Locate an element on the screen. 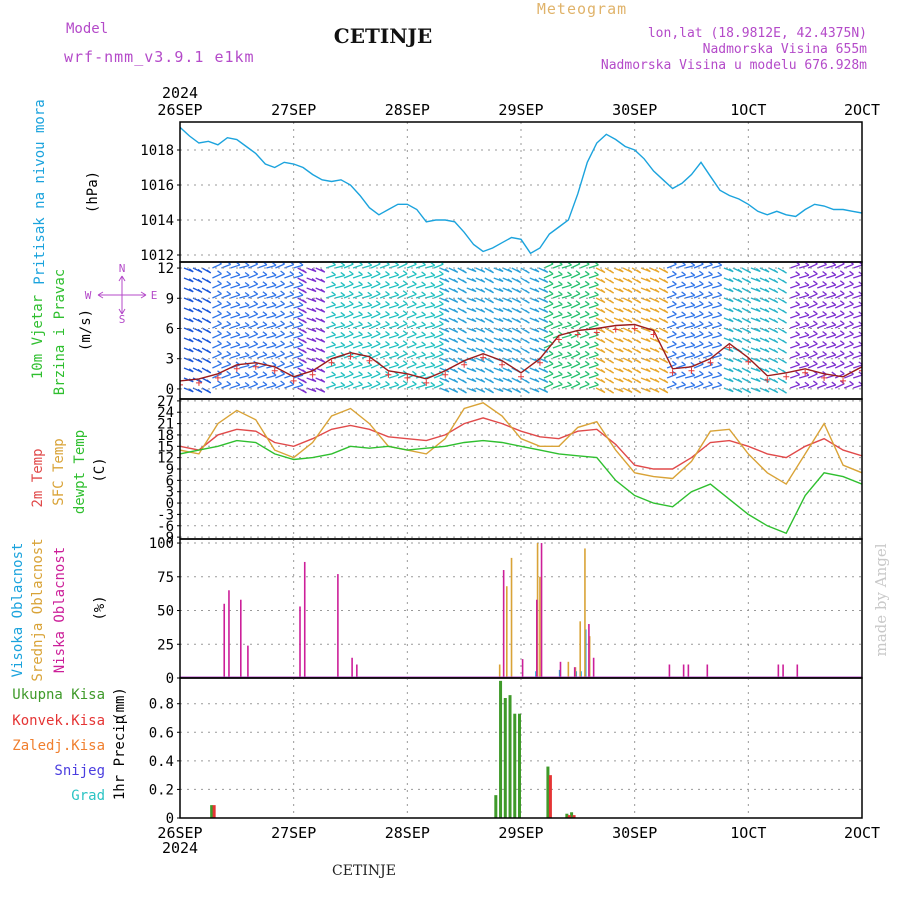 The image size is (900, 904). pressure-ylabel: Pritisak na nivou mora is located at coordinates (40, 191).